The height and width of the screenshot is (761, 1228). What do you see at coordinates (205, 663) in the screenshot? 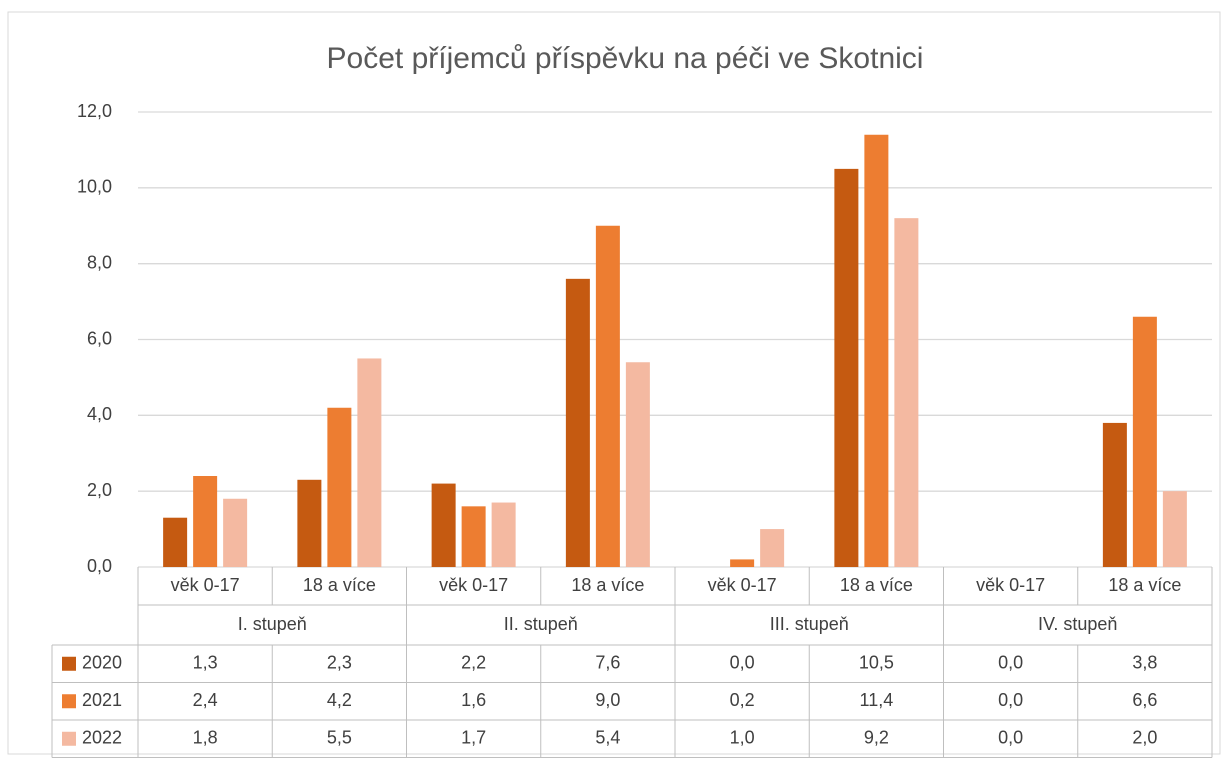
I see `table-value: 1,3` at bounding box center [205, 663].